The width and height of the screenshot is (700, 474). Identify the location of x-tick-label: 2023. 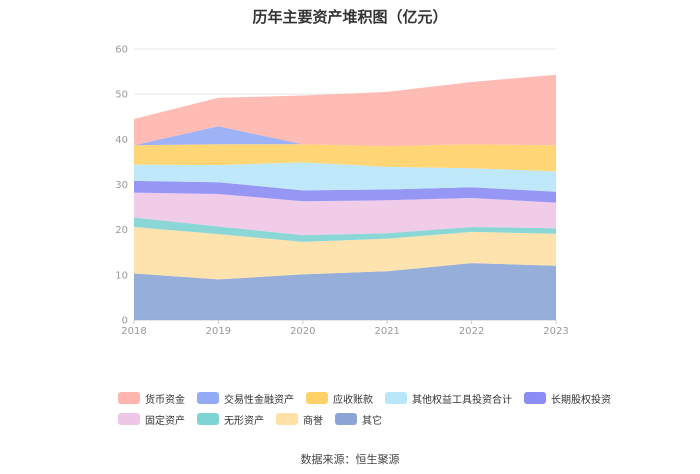
(555, 331).